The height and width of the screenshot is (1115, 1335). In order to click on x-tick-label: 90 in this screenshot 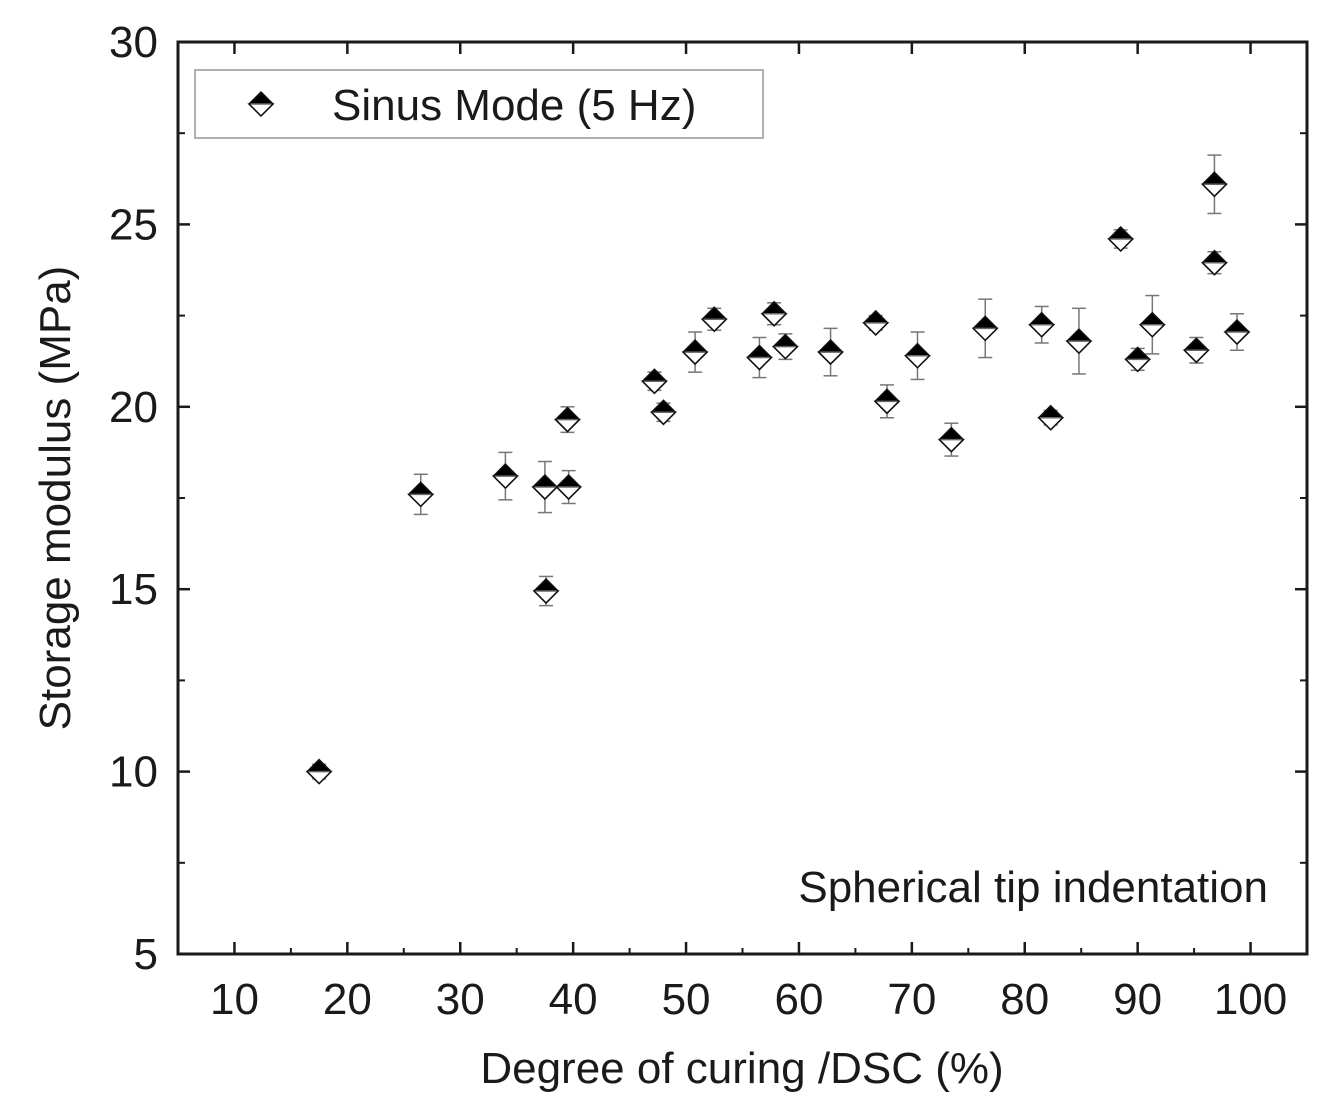, I will do `click(1137, 999)`.